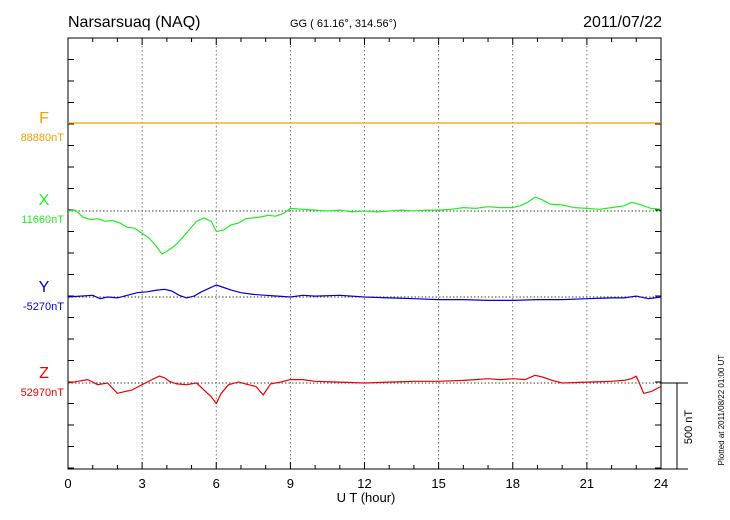 The width and height of the screenshot is (730, 520). What do you see at coordinates (44, 200) in the screenshot?
I see `series-name-x: X` at bounding box center [44, 200].